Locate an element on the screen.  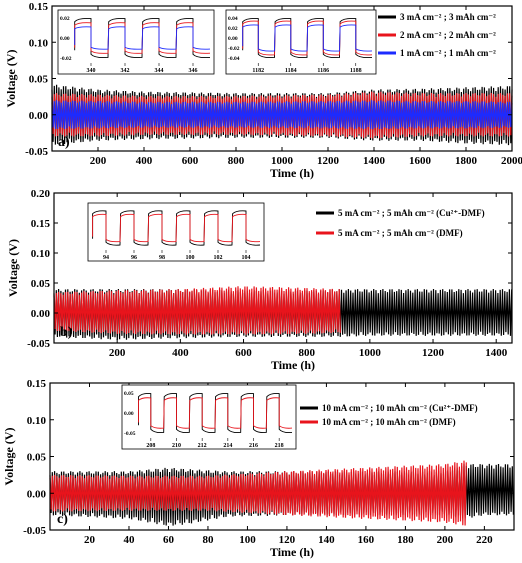
inset-y-tick-label: 0.02 is located at coordinates (233, 29).